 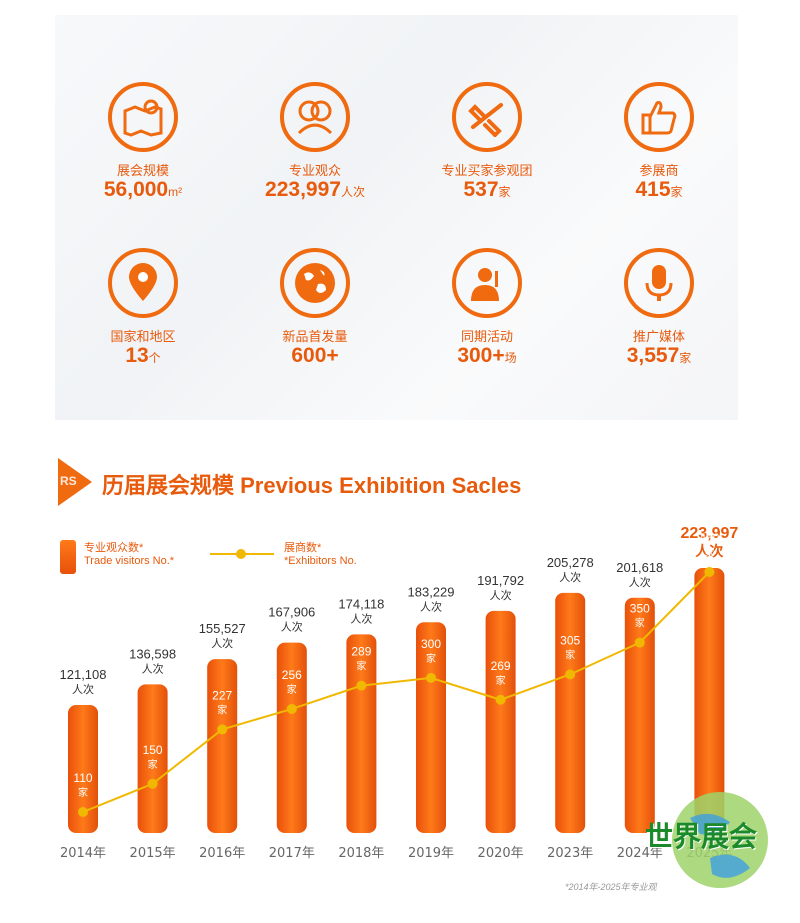 I want to click on bar-value-label: 167,906, so click(x=291, y=612).